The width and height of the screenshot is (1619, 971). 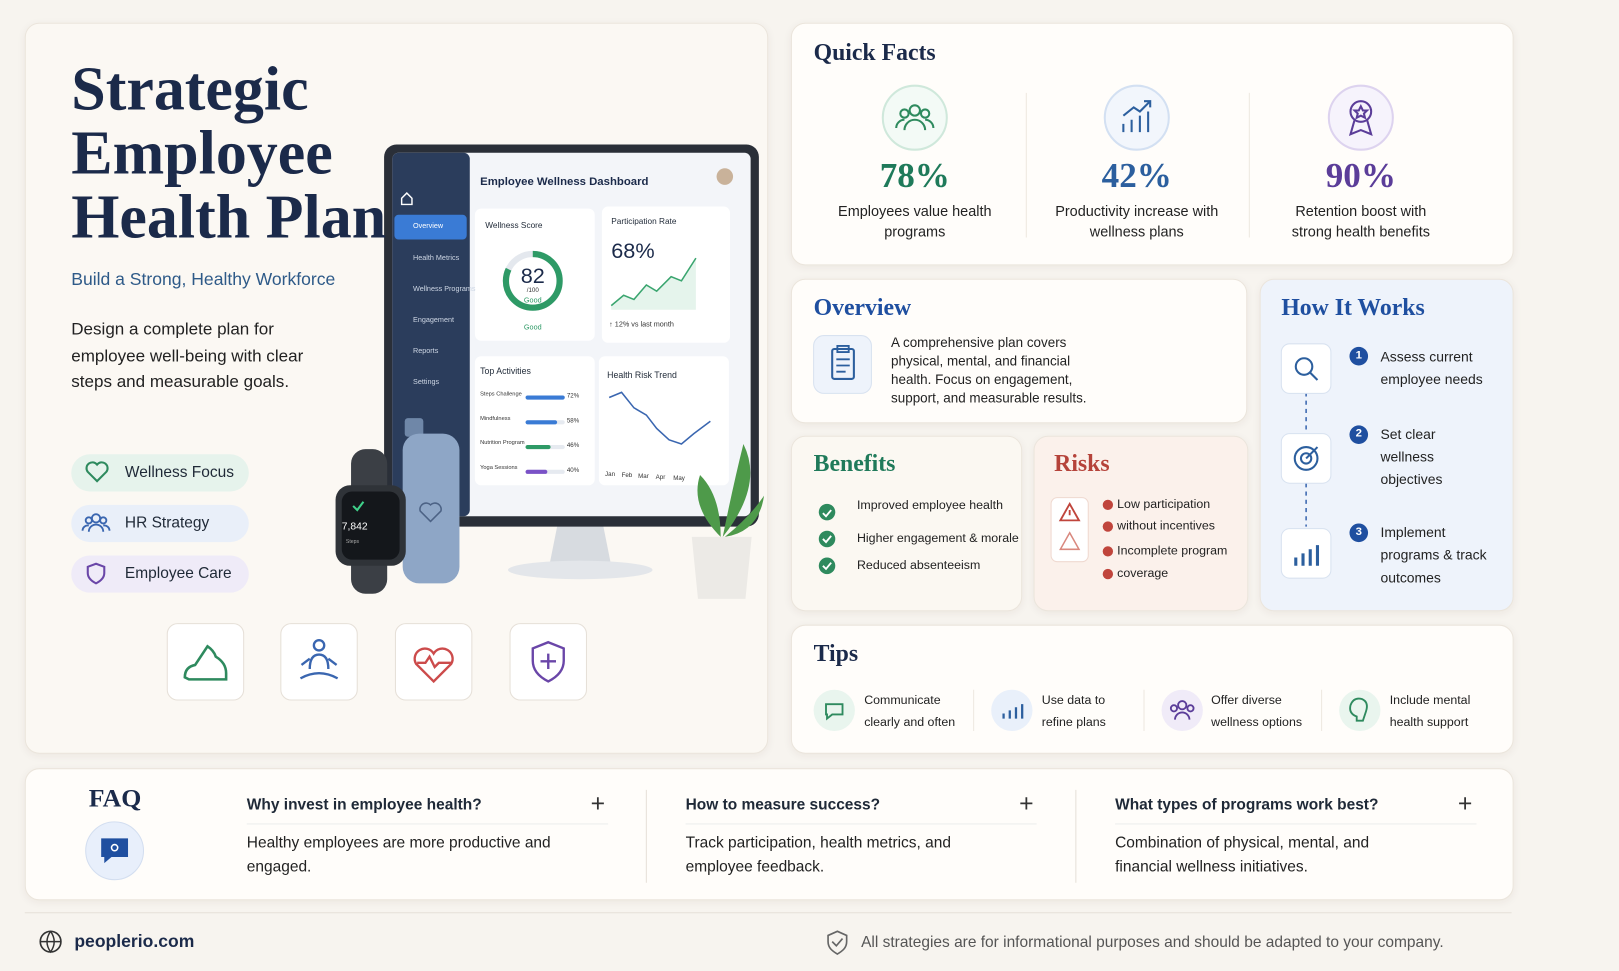 I want to click on dash-nav: Reports, so click(x=426, y=351).